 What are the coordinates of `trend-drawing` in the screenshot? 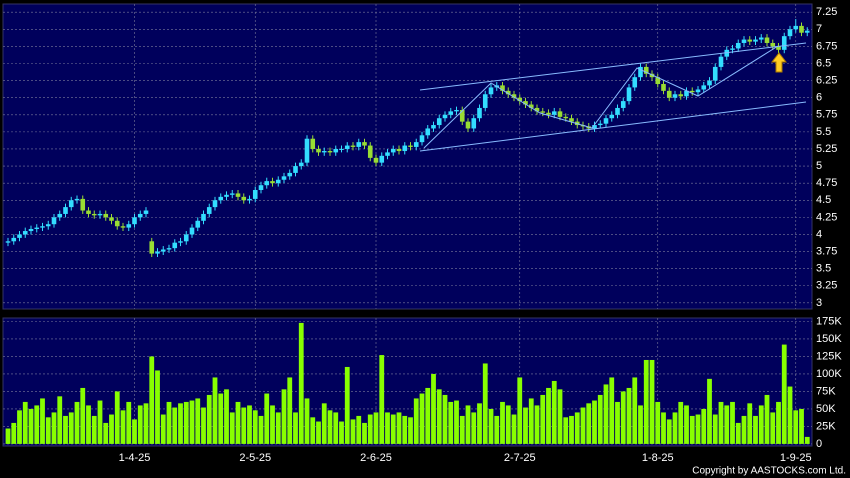 It's located at (613, 97).